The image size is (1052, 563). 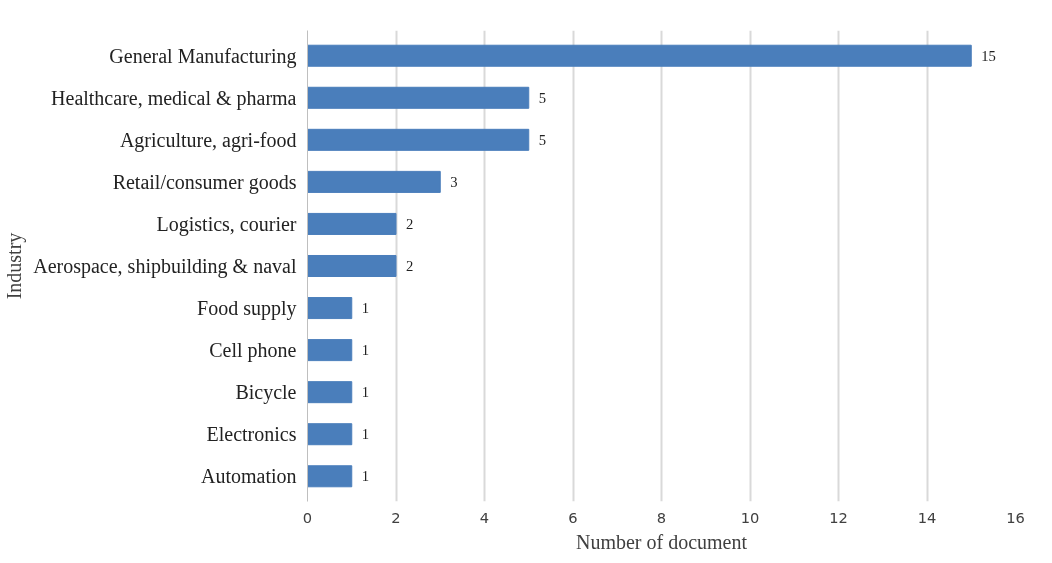 I want to click on y-tick-label: General Manufacturing, so click(x=203, y=56).